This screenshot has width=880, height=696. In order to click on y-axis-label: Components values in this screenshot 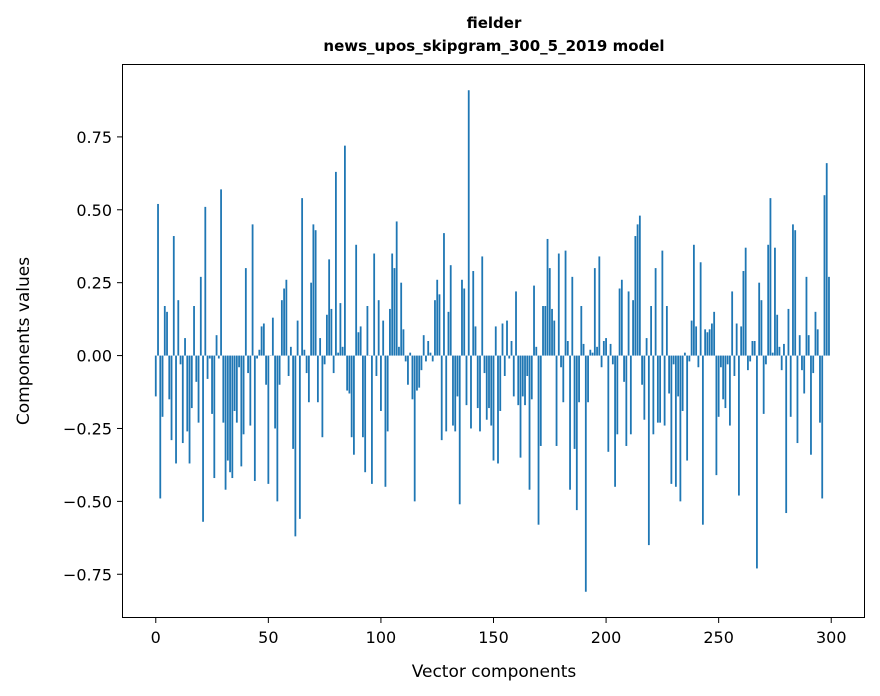, I will do `click(24, 341)`.